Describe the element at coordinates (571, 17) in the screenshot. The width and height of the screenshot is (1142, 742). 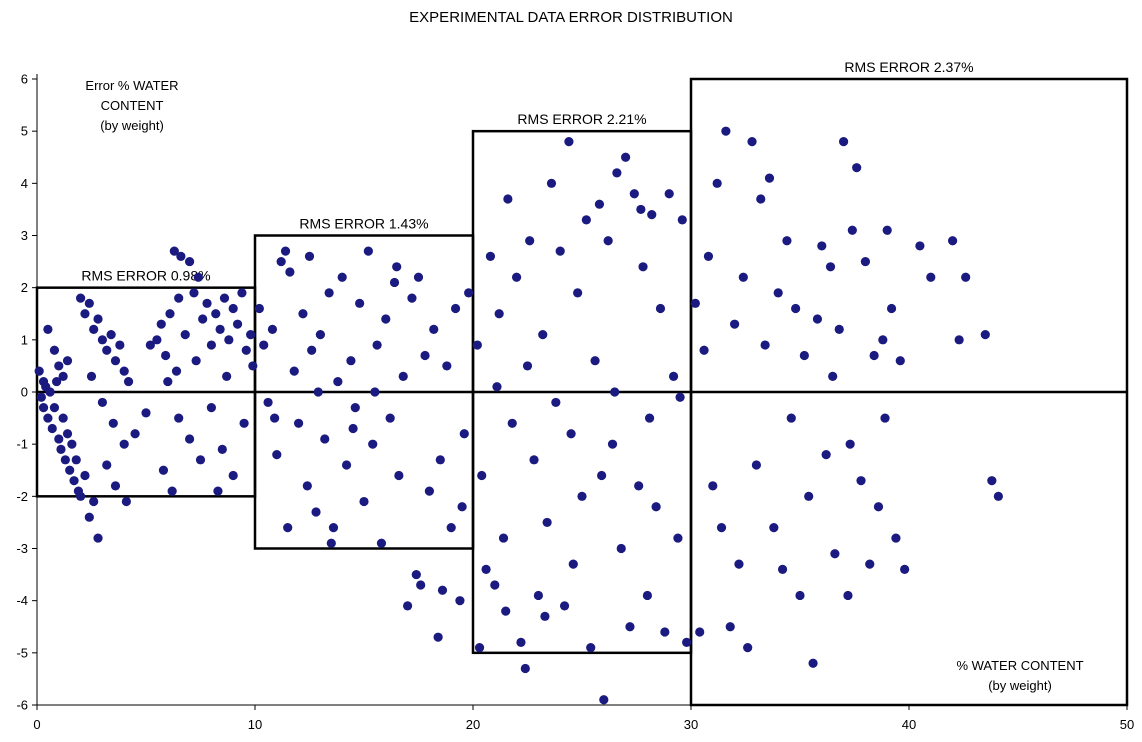
I see `chart-title: EXPERIMENTAL DATA ERROR DISTRIBUTION` at that location.